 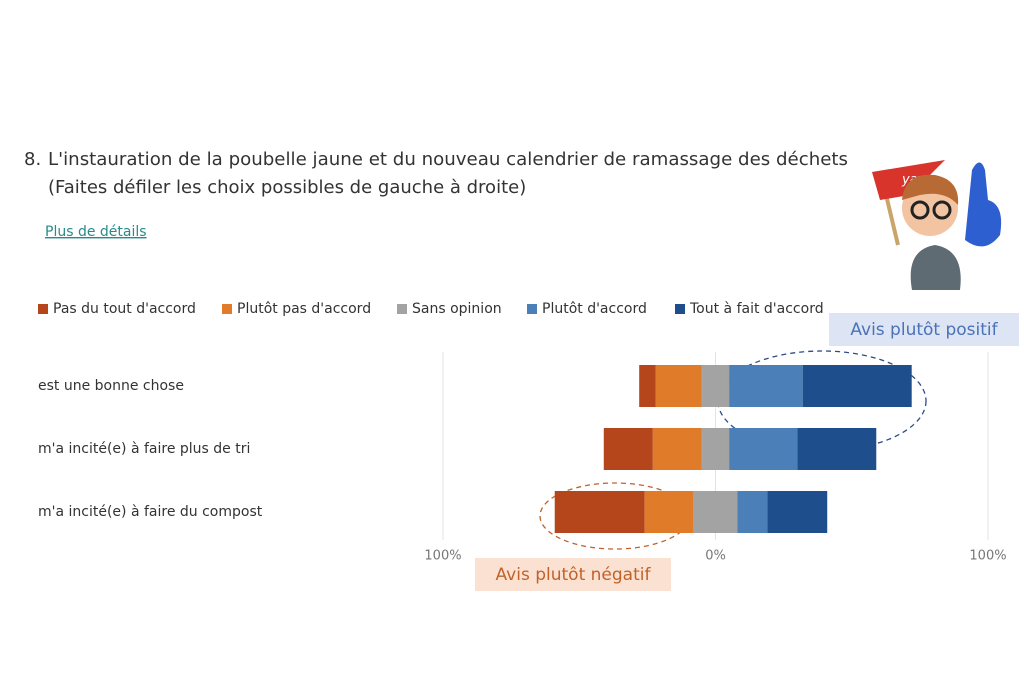 I want to click on legend-label: Plutôt pas d'accord, so click(x=304, y=309).